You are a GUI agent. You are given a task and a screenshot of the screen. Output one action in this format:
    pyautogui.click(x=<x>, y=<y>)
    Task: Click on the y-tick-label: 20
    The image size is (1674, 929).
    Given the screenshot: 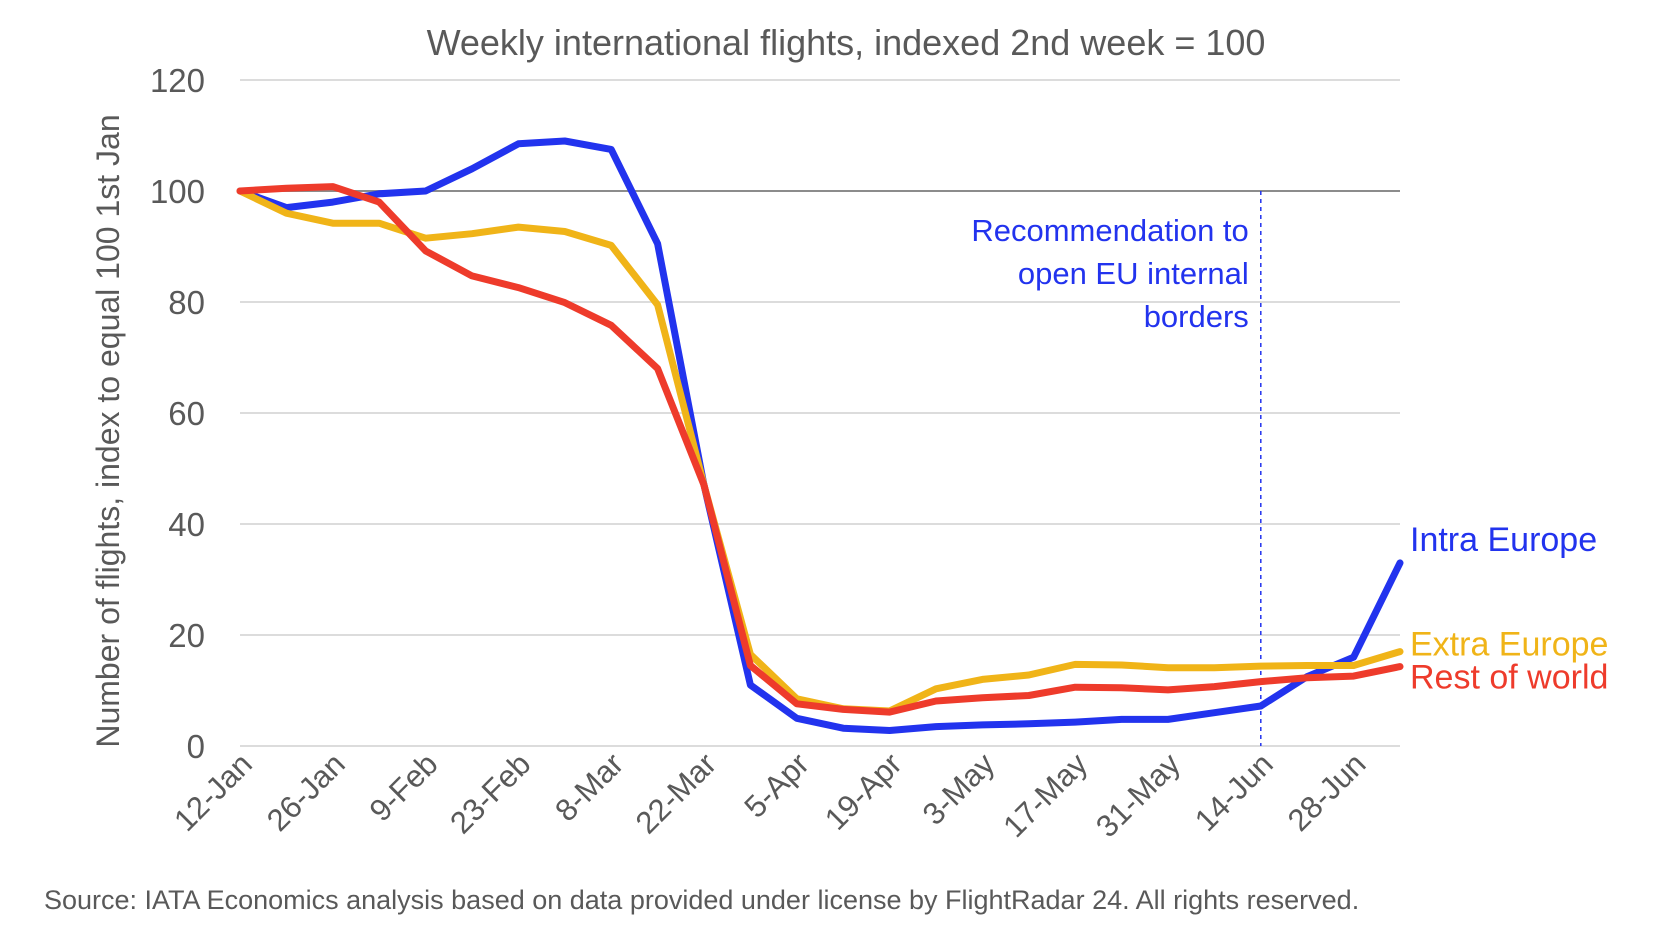 What is the action you would take?
    pyautogui.click(x=186, y=635)
    